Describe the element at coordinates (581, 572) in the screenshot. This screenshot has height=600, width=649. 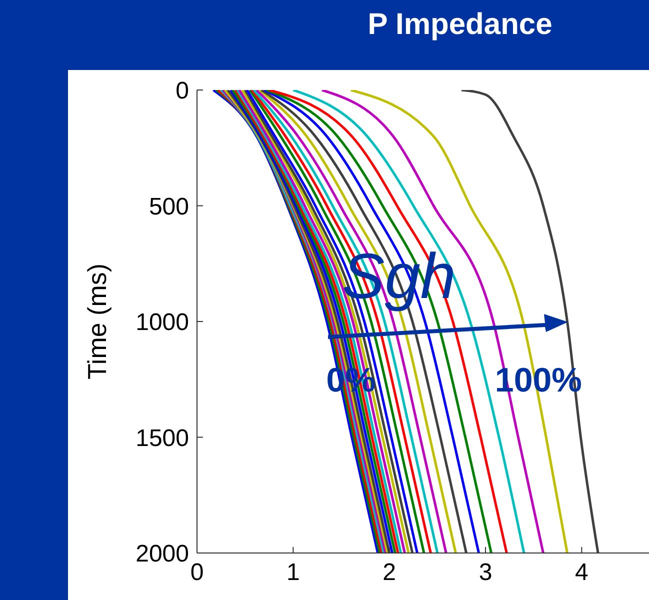
I see `x-tick-label: 4` at that location.